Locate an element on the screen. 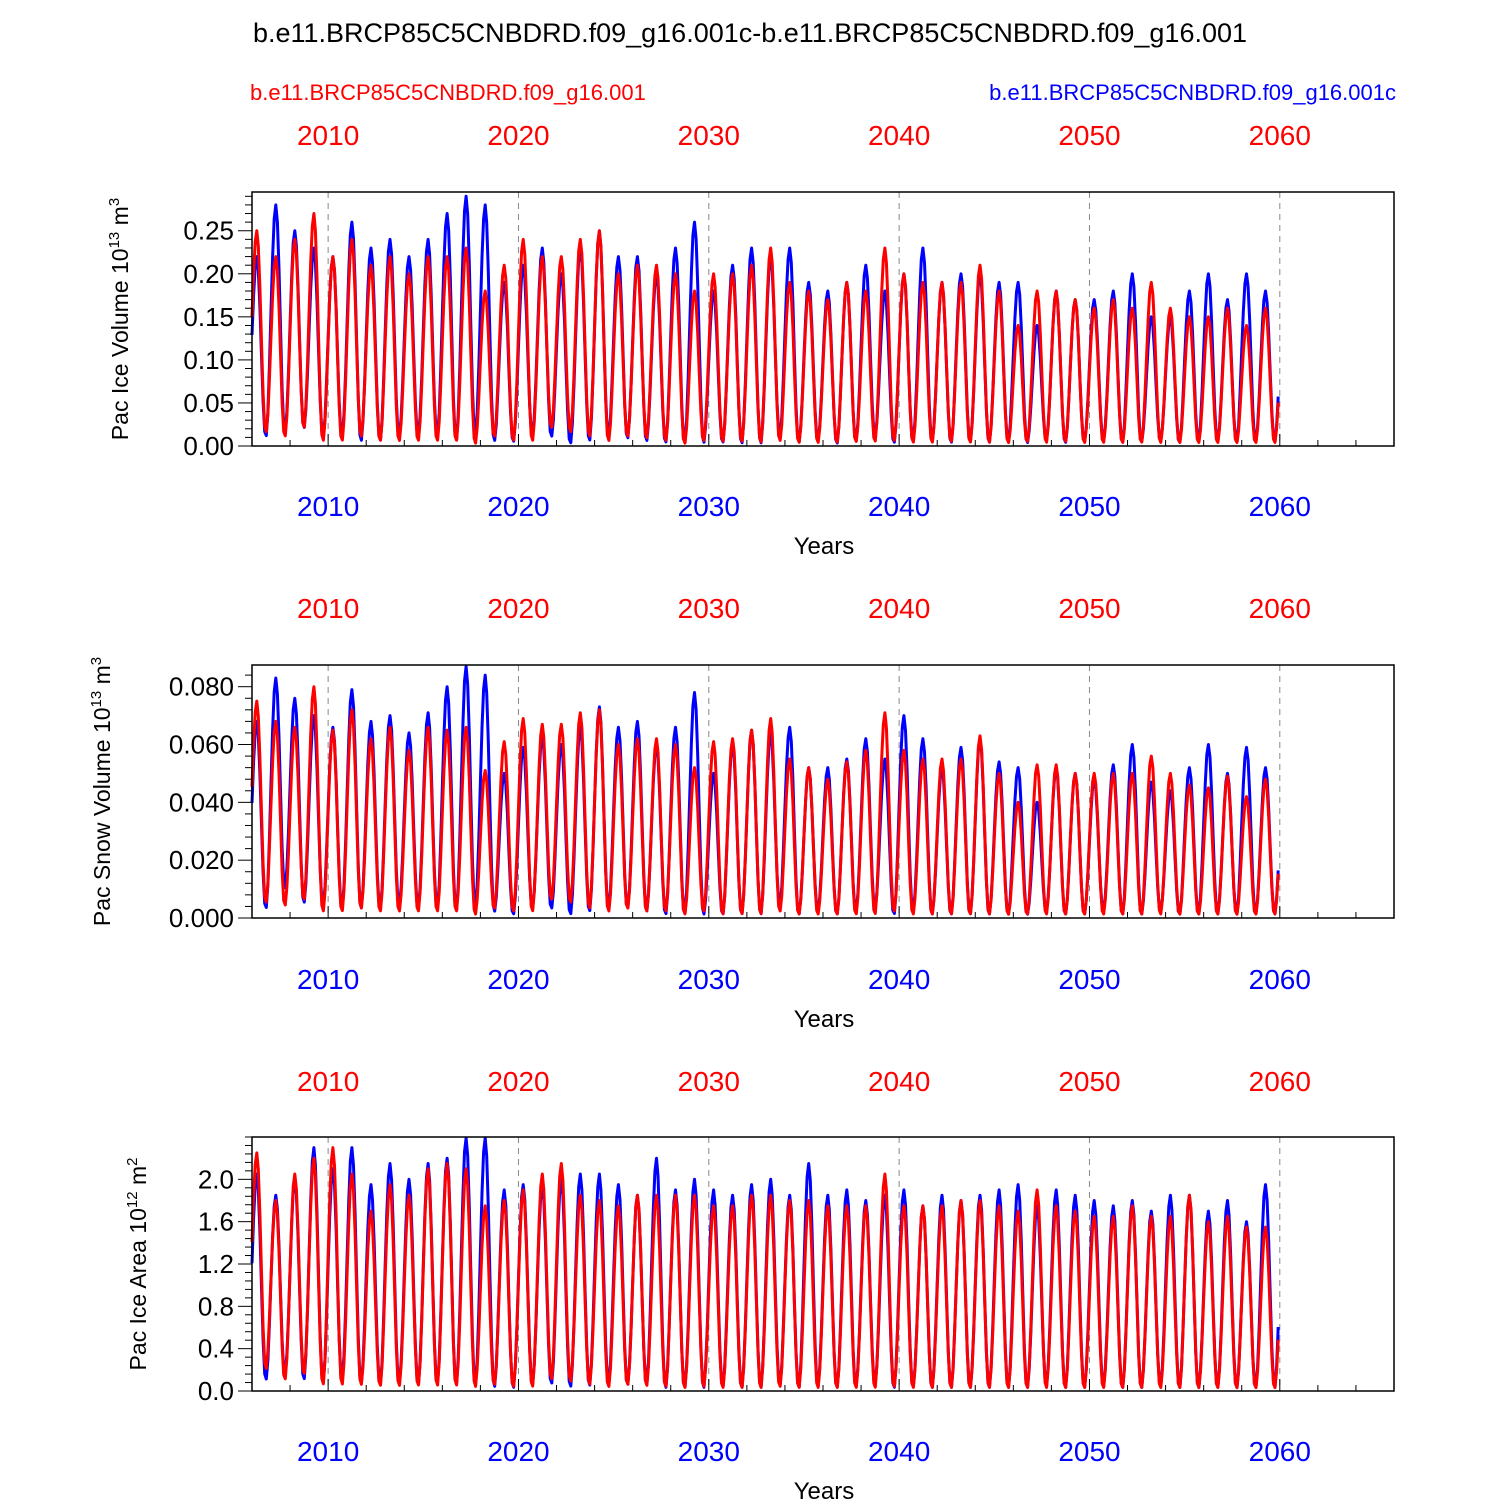  y-tick-label: 1.2 is located at coordinates (216, 1264).